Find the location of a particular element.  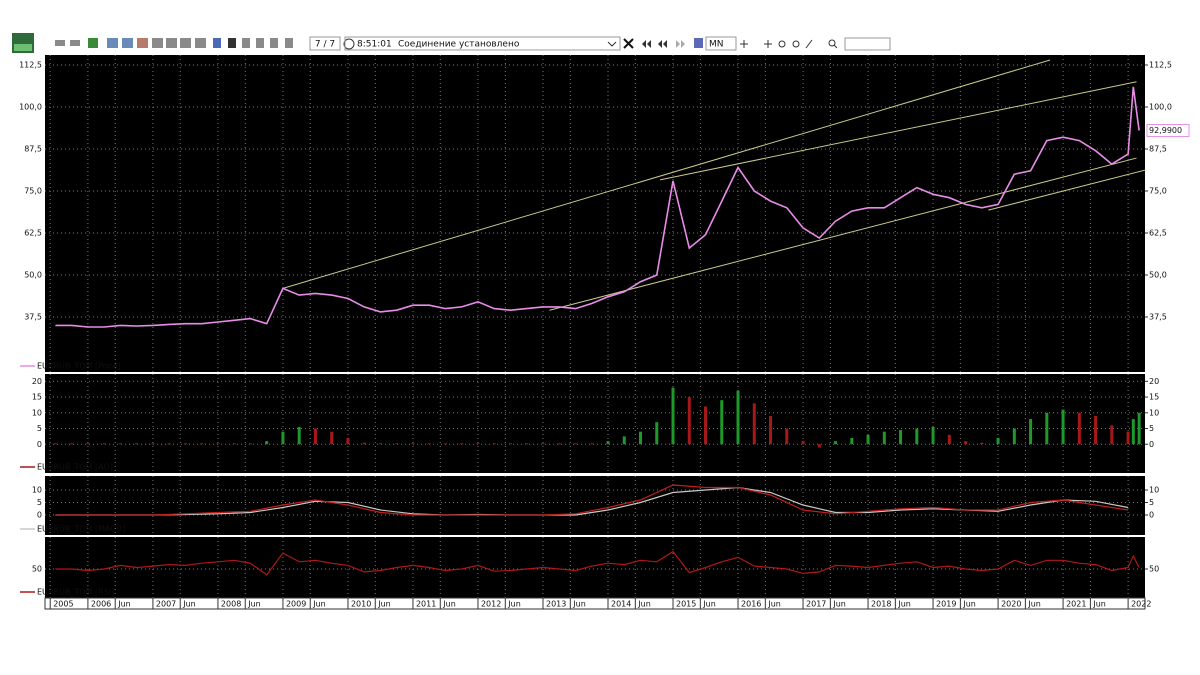

nav-icons is located at coordinates (663, 44).